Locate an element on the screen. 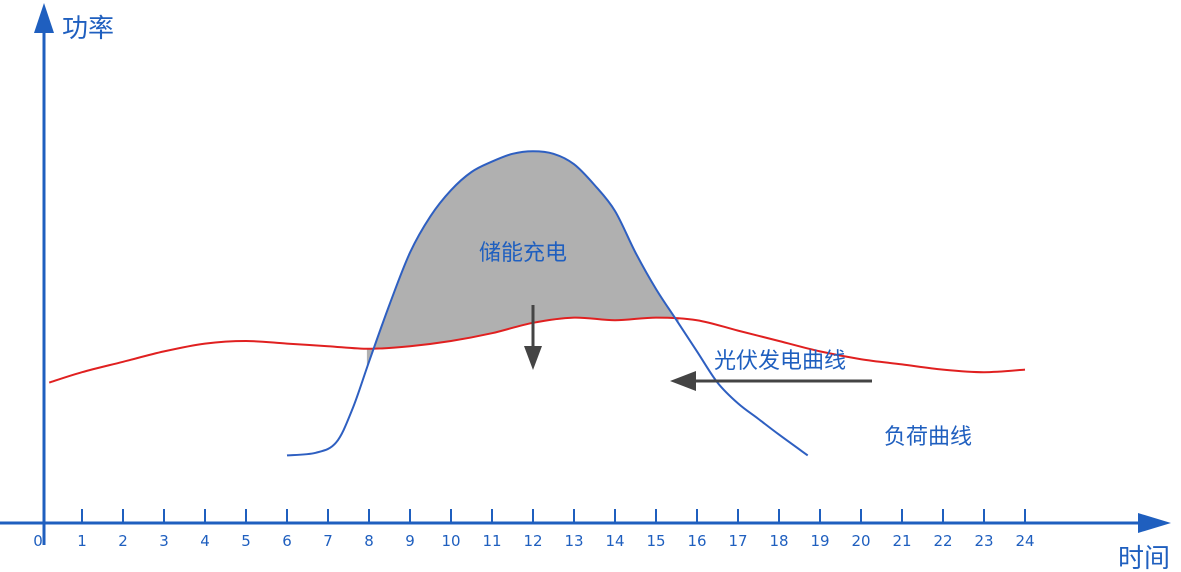  x-tick-label: 6 is located at coordinates (287, 541).